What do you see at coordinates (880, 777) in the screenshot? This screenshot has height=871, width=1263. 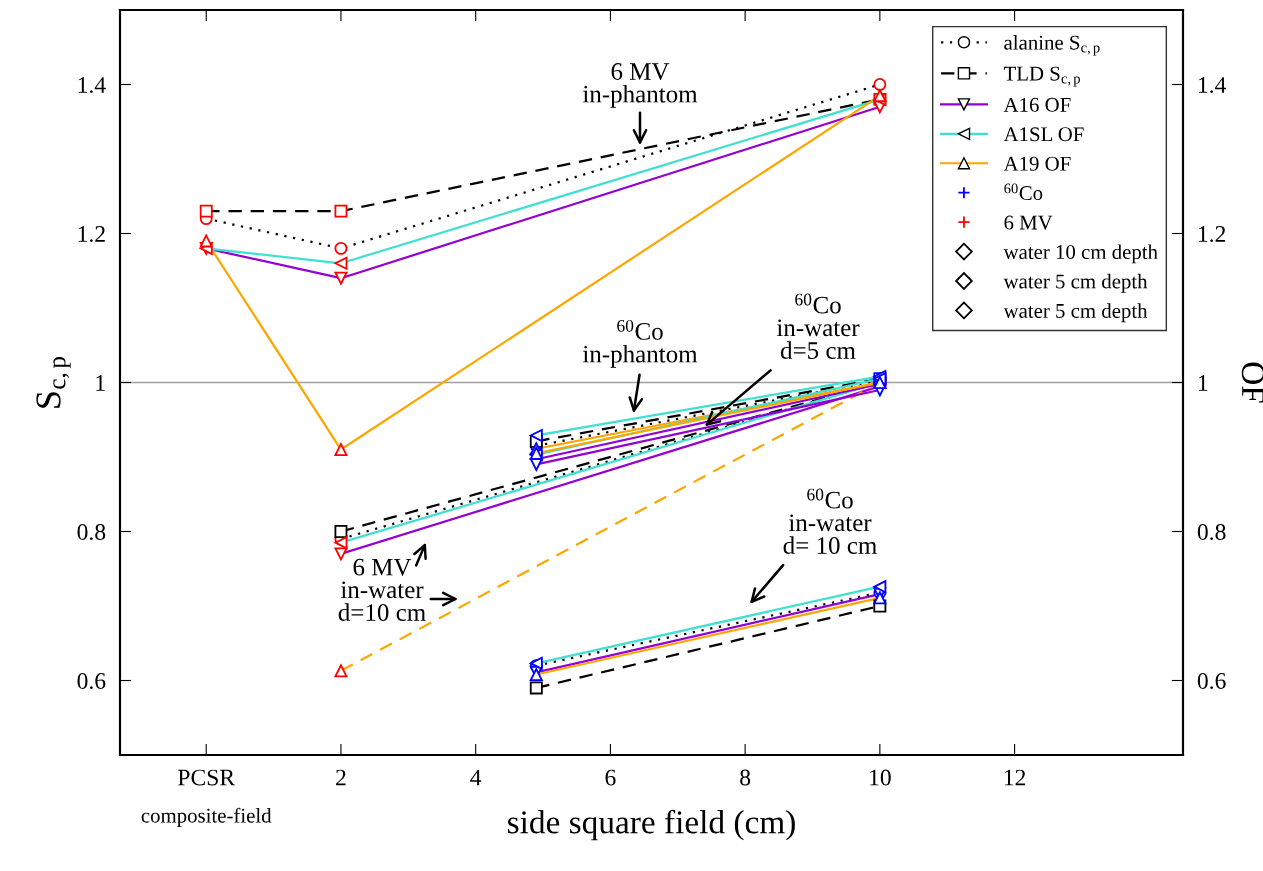 I see `x-tick-label: 10` at bounding box center [880, 777].